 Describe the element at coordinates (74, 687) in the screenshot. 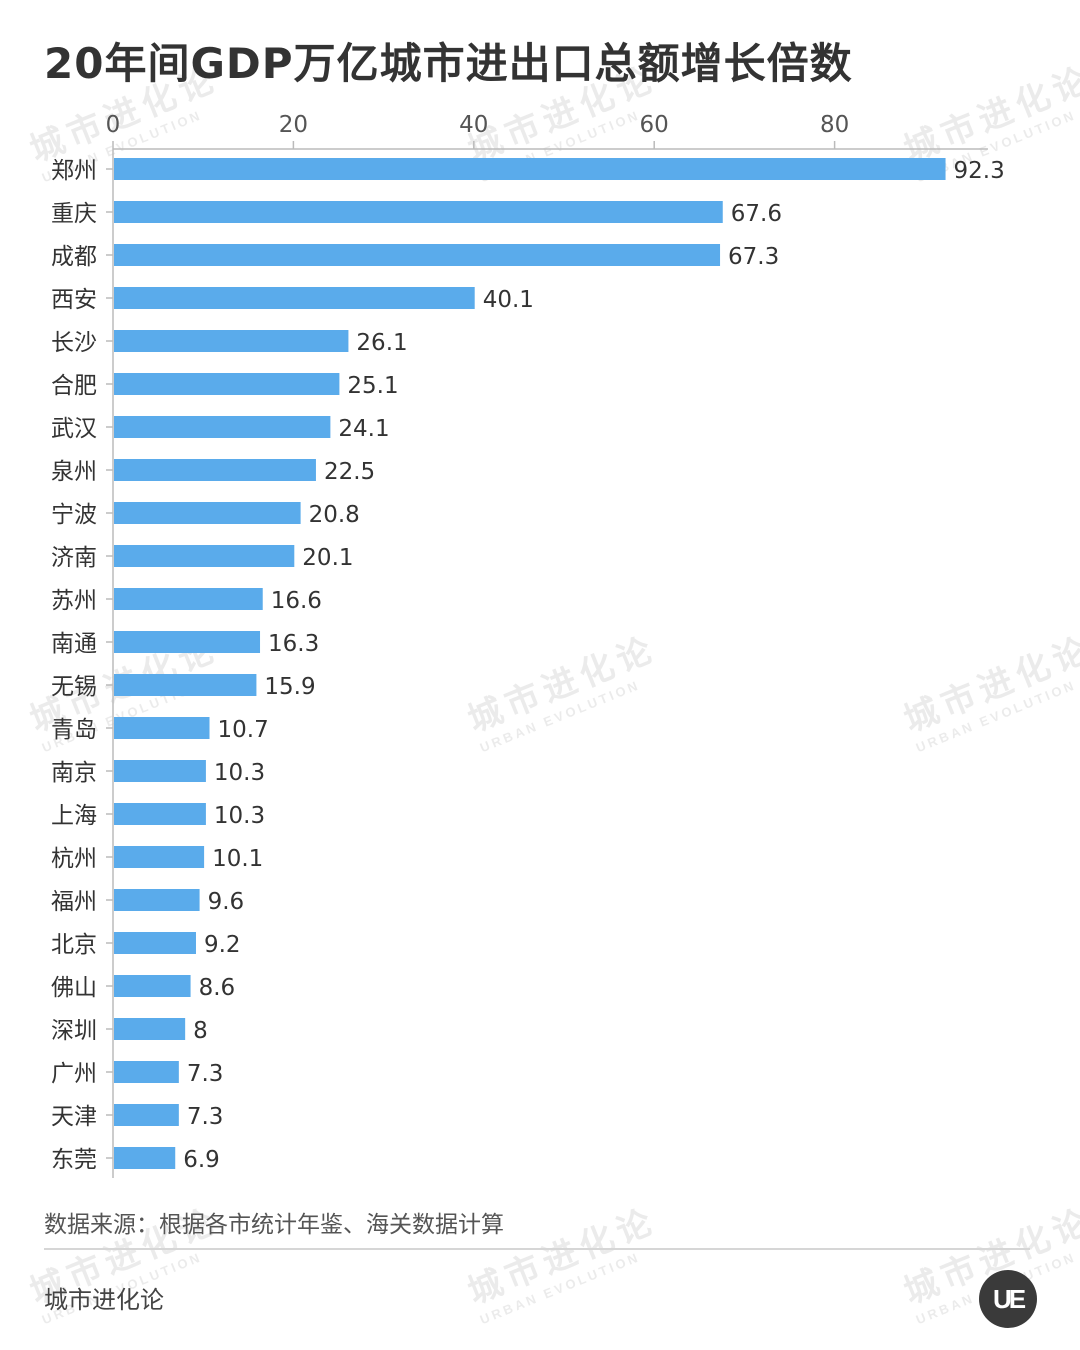

I see `category-label: 无锡` at that location.